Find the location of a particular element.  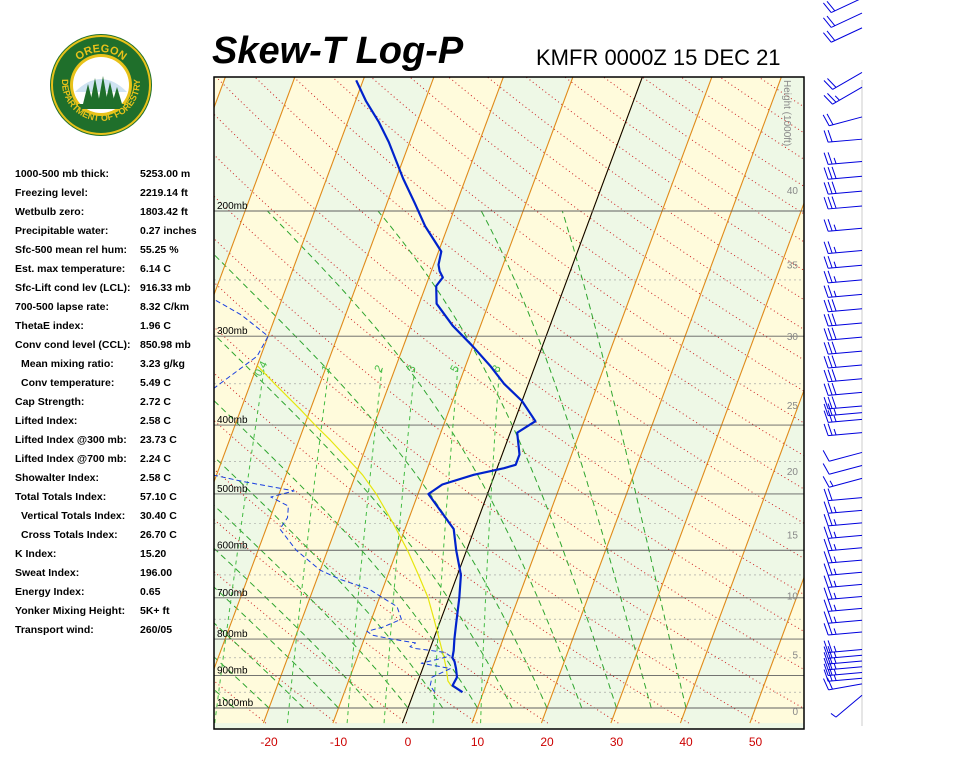

height-tick-label: 20 is located at coordinates (793, 472).